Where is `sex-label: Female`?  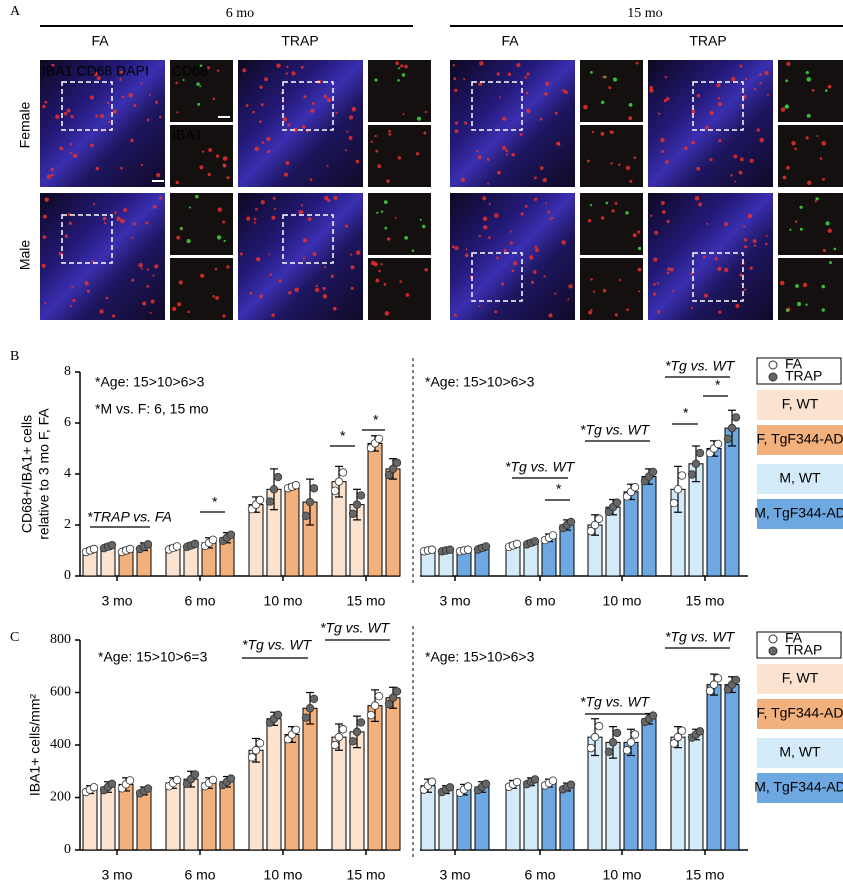 sex-label: Female is located at coordinates (25, 124).